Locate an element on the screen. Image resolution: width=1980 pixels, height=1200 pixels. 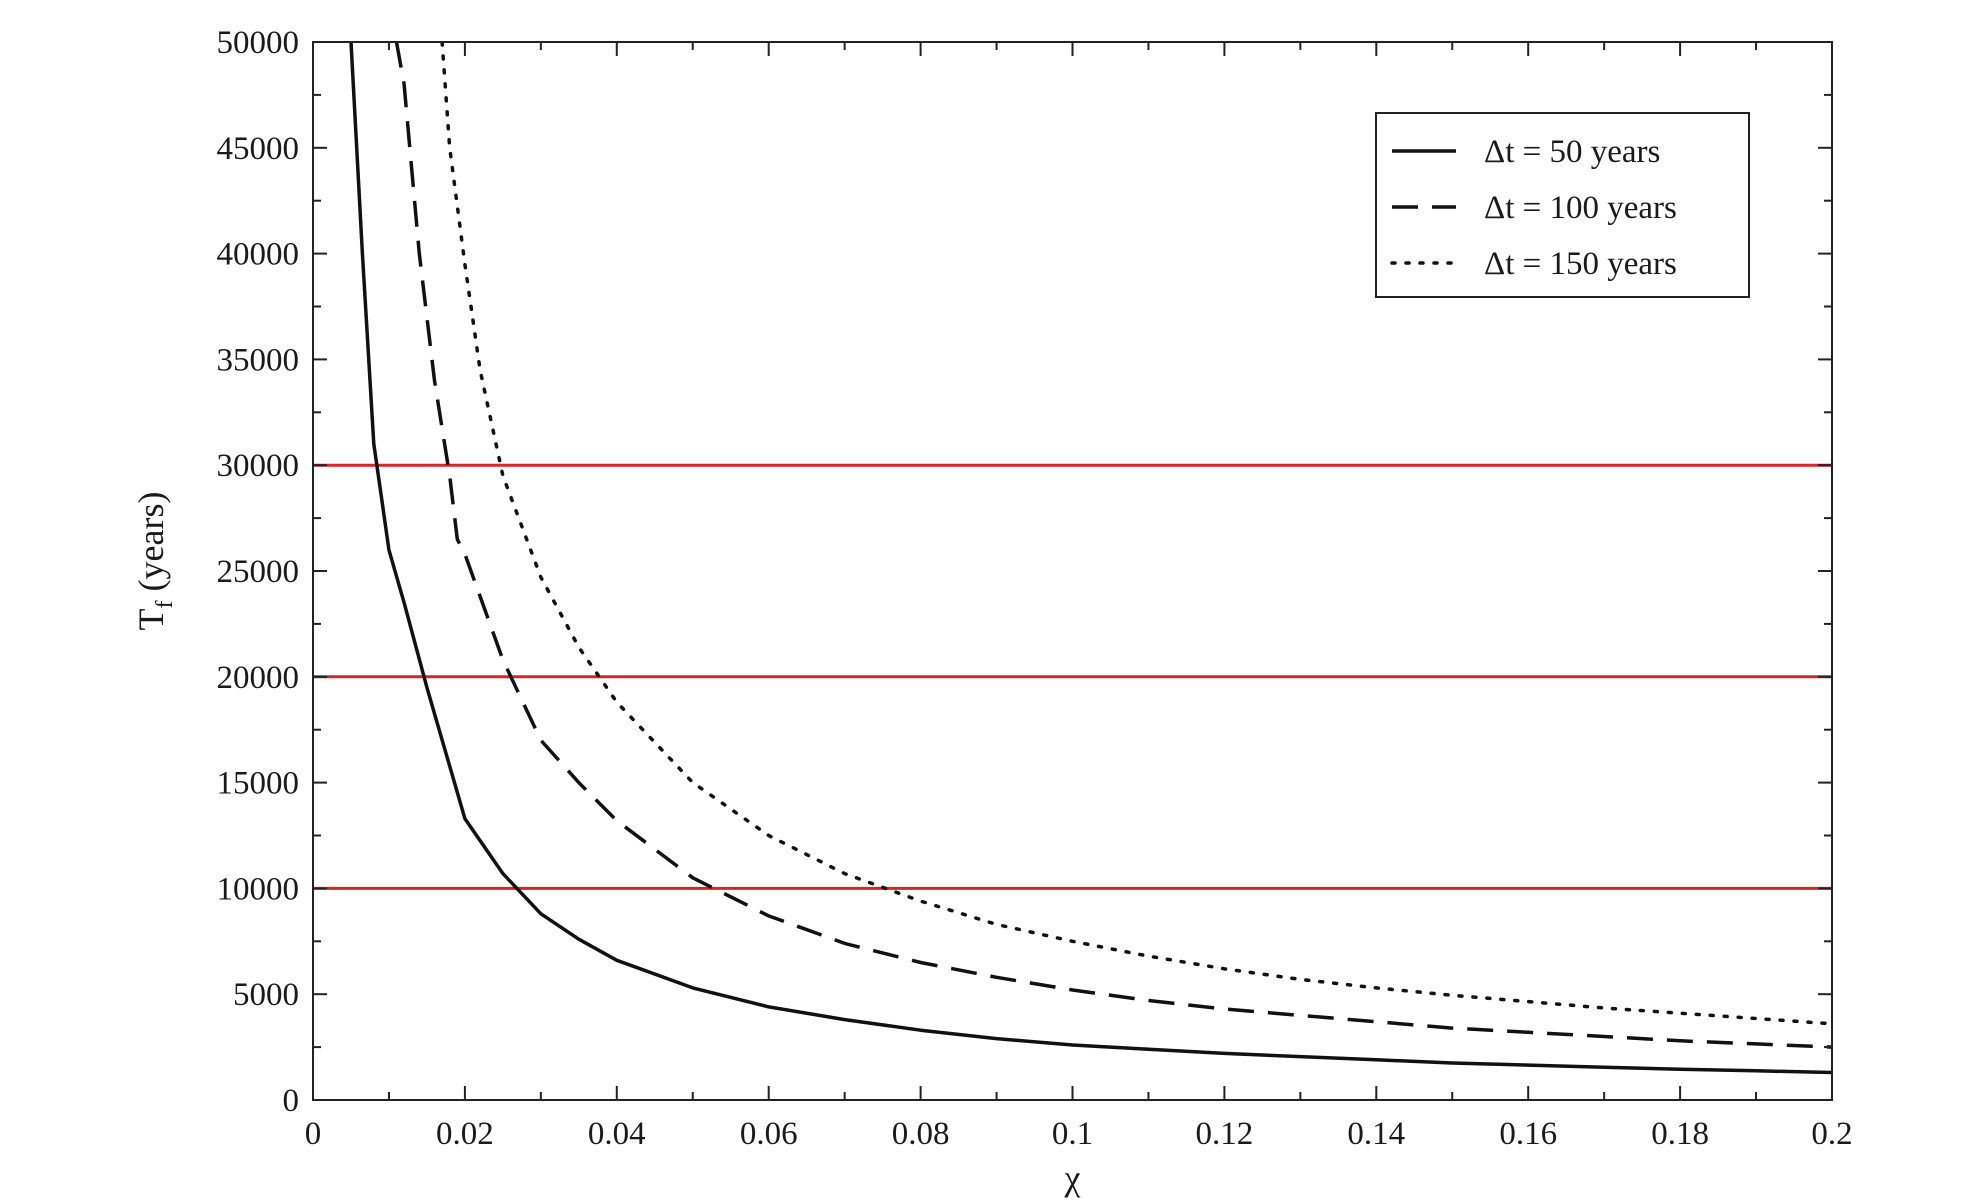
y-tick-label: 45000 is located at coordinates (258, 149).